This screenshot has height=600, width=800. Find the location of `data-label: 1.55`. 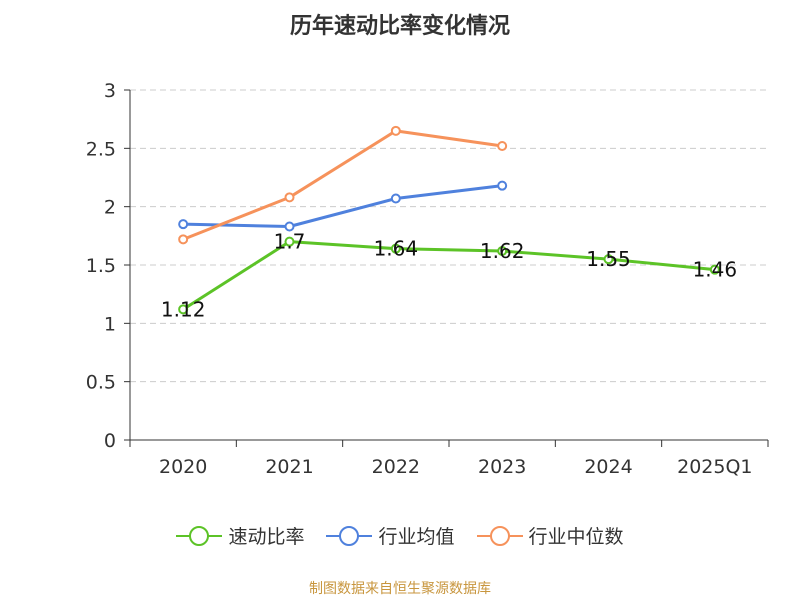

data-label: 1.55 is located at coordinates (608, 259).